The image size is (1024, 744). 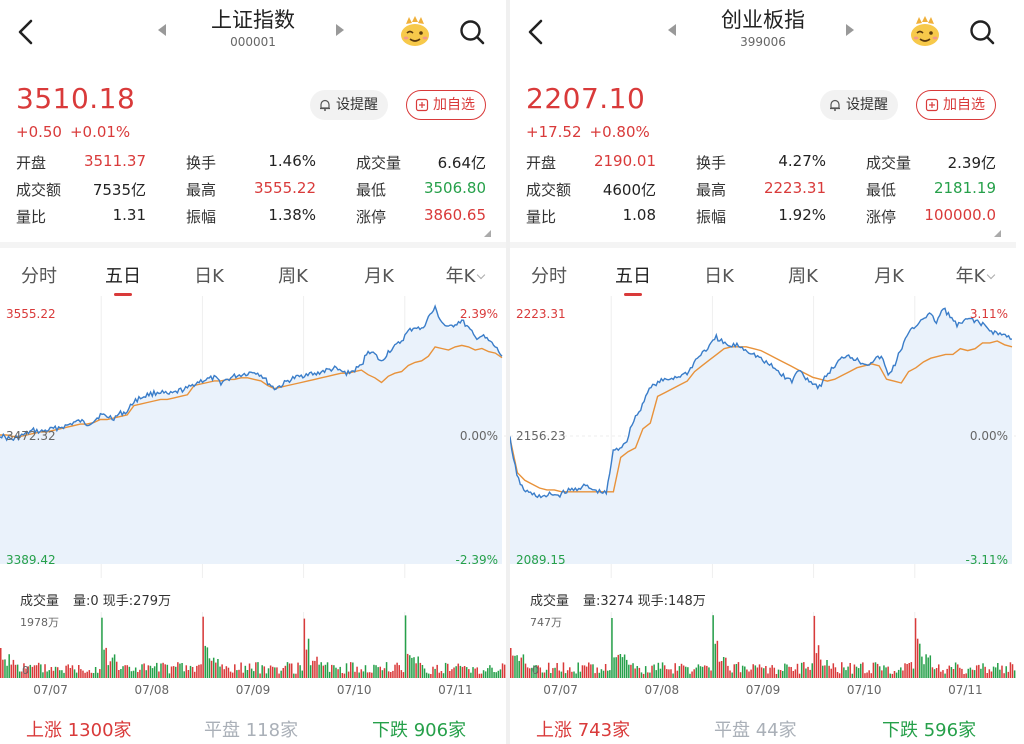 What do you see at coordinates (253, 658) in the screenshot?
I see `volume-bars-chart: 1978万 0 07/07 07/08 07/09 07/10 07/11` at bounding box center [253, 658].